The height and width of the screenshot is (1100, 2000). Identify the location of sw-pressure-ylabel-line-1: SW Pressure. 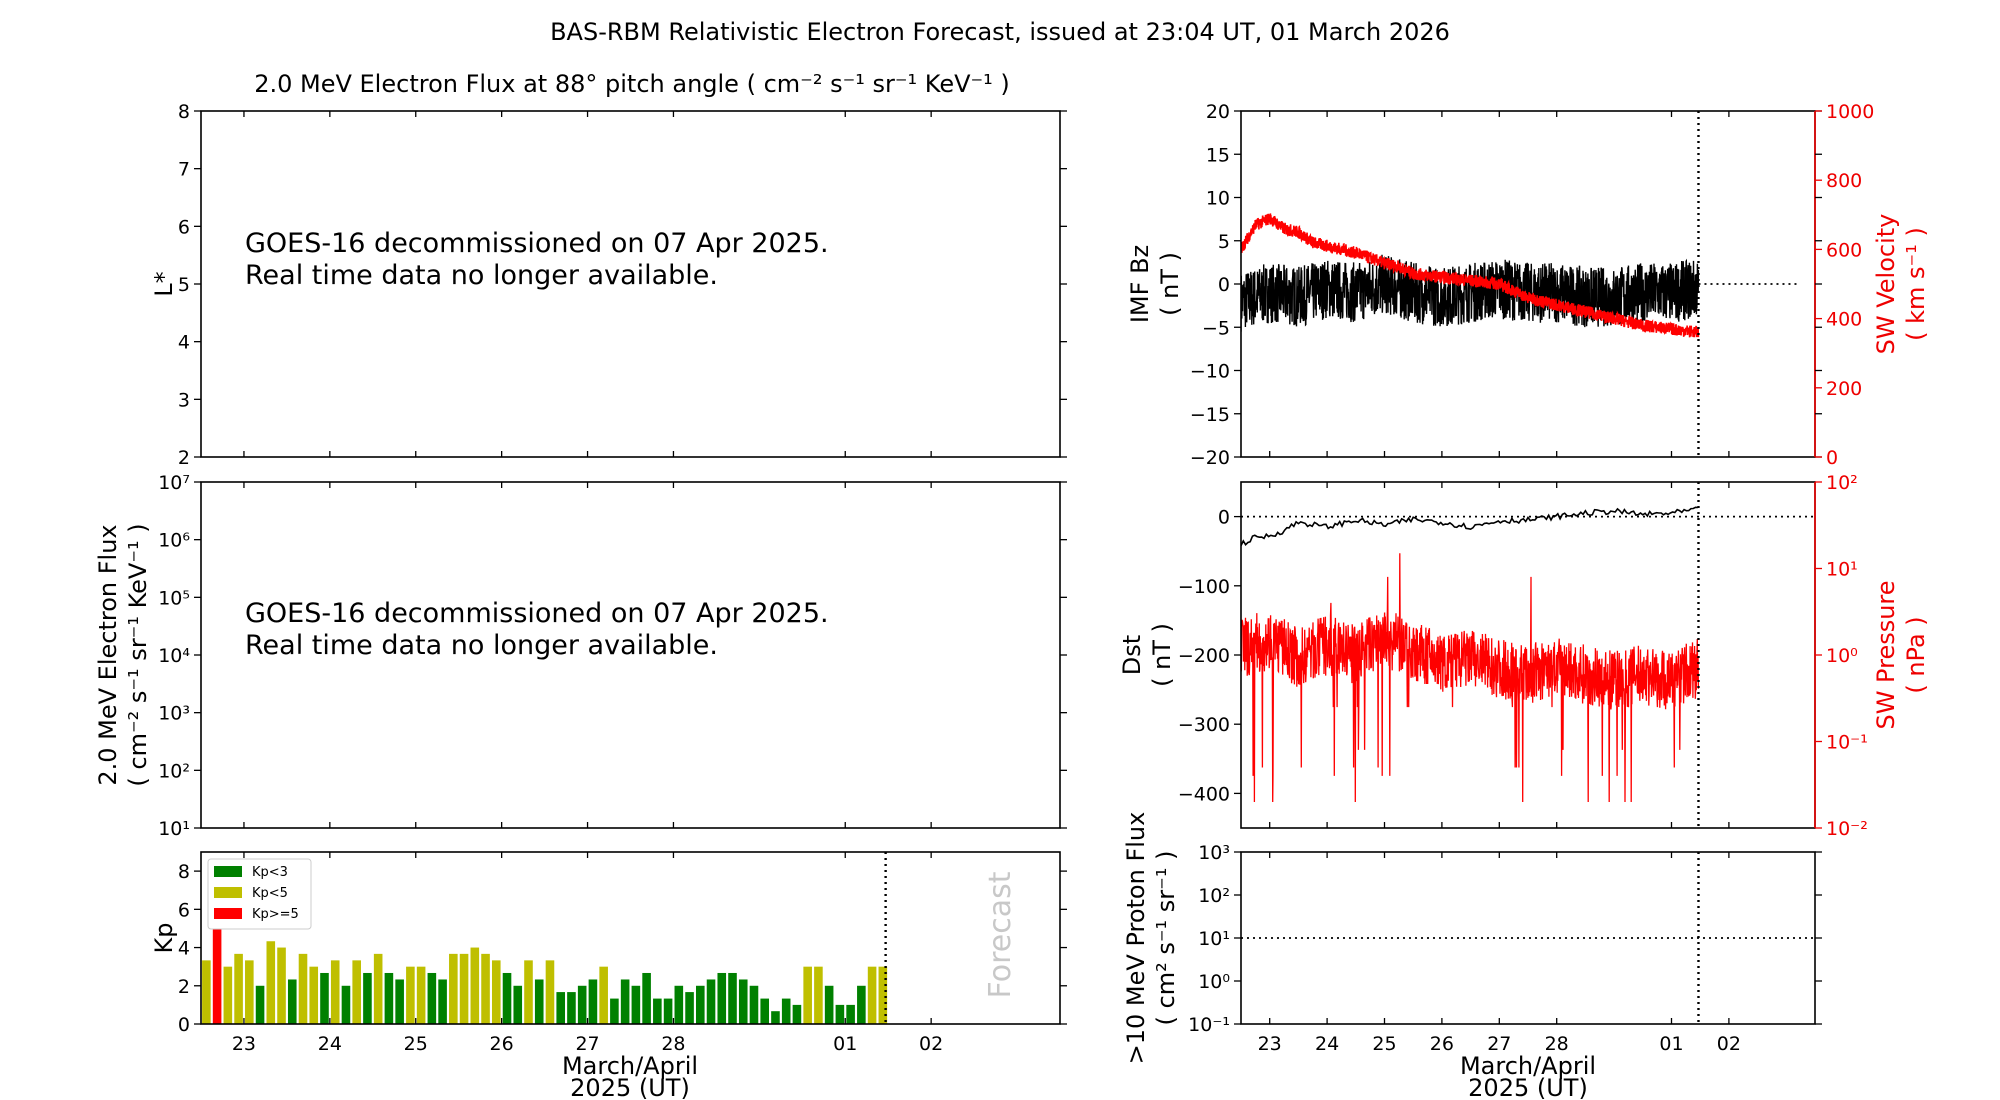
(1886, 654).